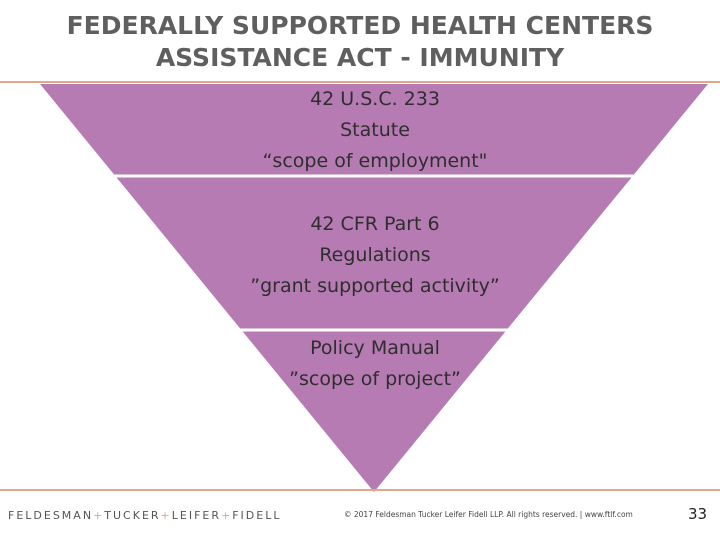  I want to click on tier-citation: 42 CFR Part 6, so click(375, 224).